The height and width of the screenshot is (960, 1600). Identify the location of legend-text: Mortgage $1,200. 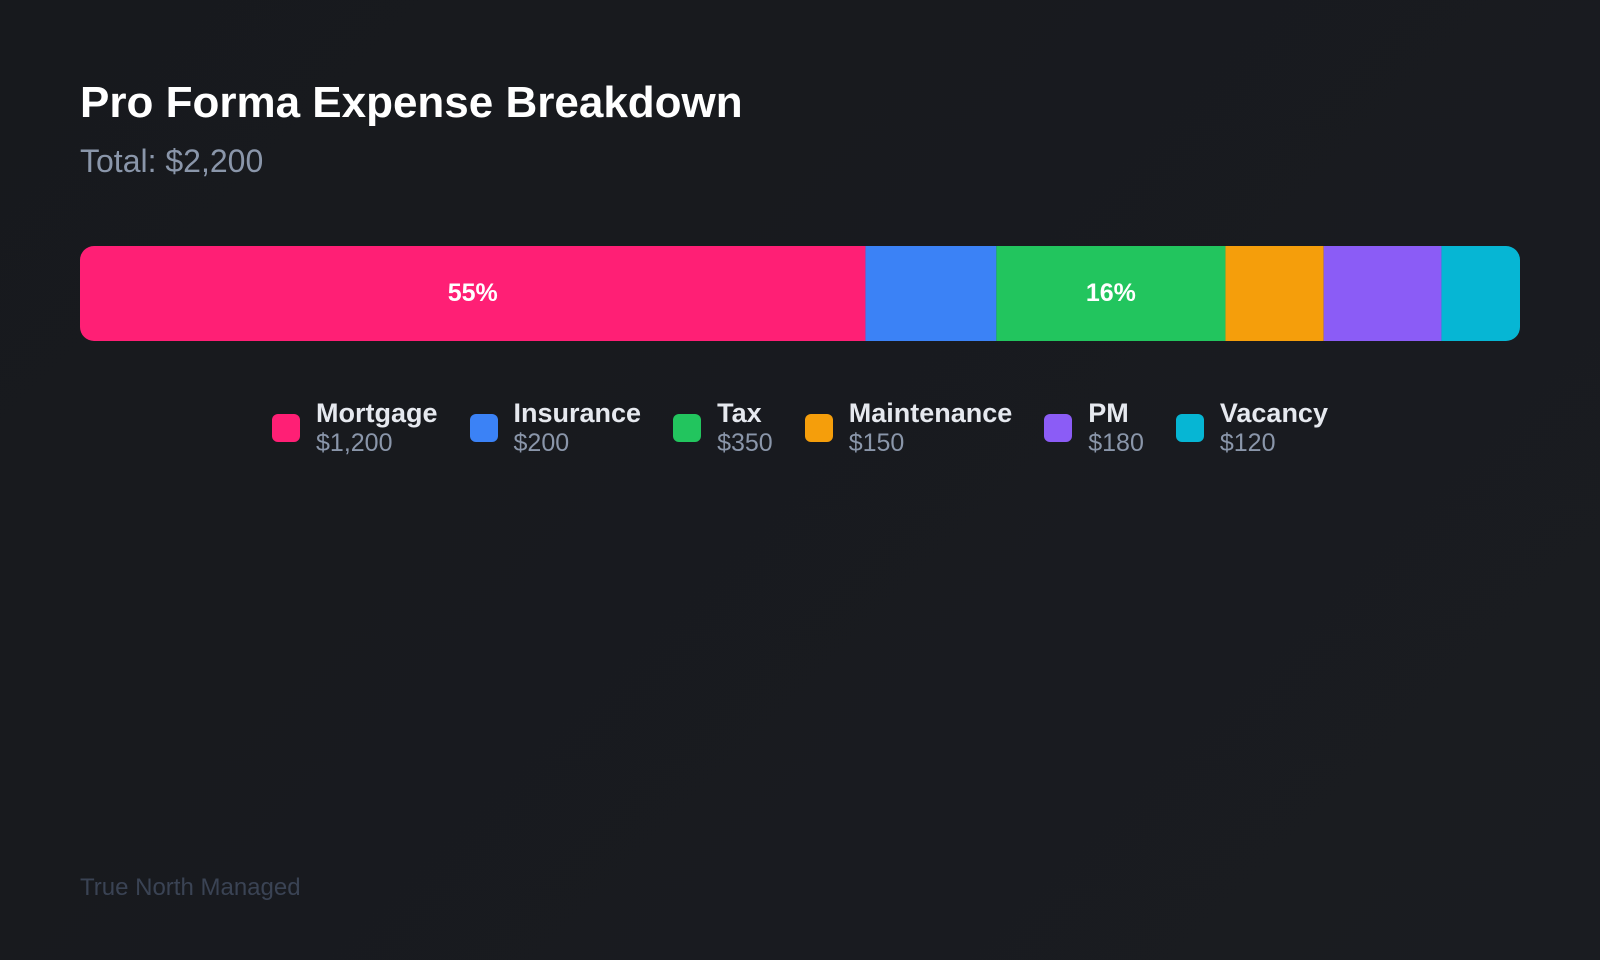
(377, 428).